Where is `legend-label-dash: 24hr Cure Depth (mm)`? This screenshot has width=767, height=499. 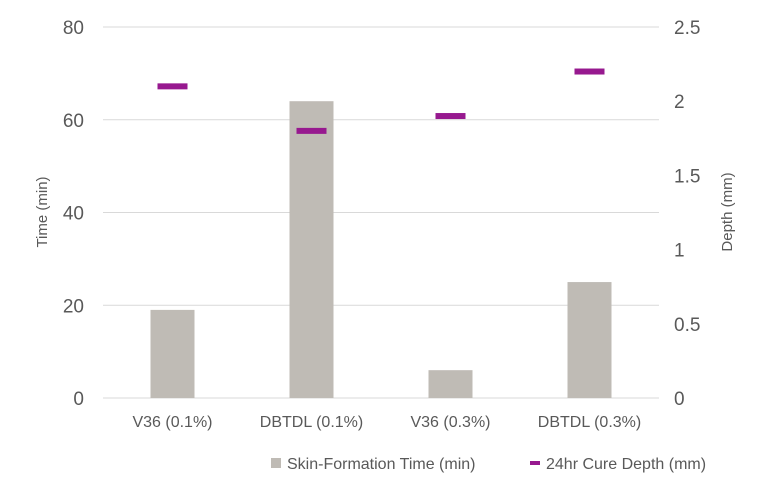 legend-label-dash: 24hr Cure Depth (mm) is located at coordinates (626, 464).